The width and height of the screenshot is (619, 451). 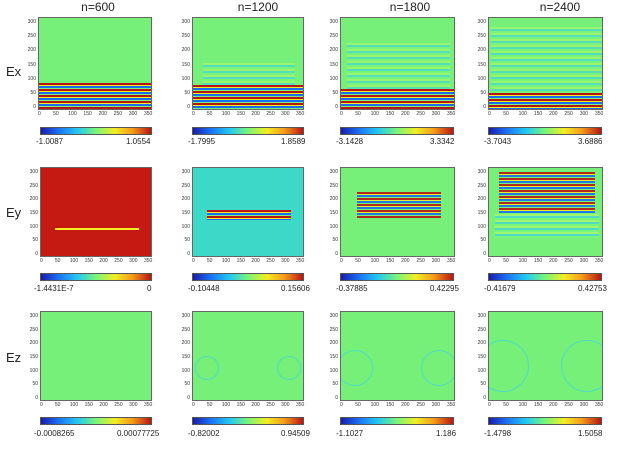 I want to click on ex-n2400-plot, so click(x=545, y=63).